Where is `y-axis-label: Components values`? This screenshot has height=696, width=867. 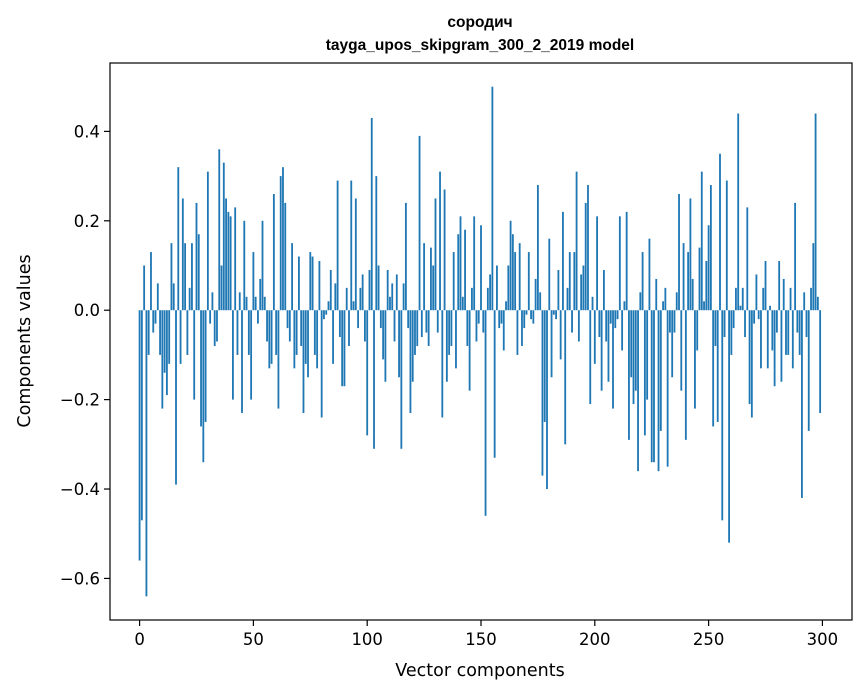 y-axis-label: Components values is located at coordinates (25, 340).